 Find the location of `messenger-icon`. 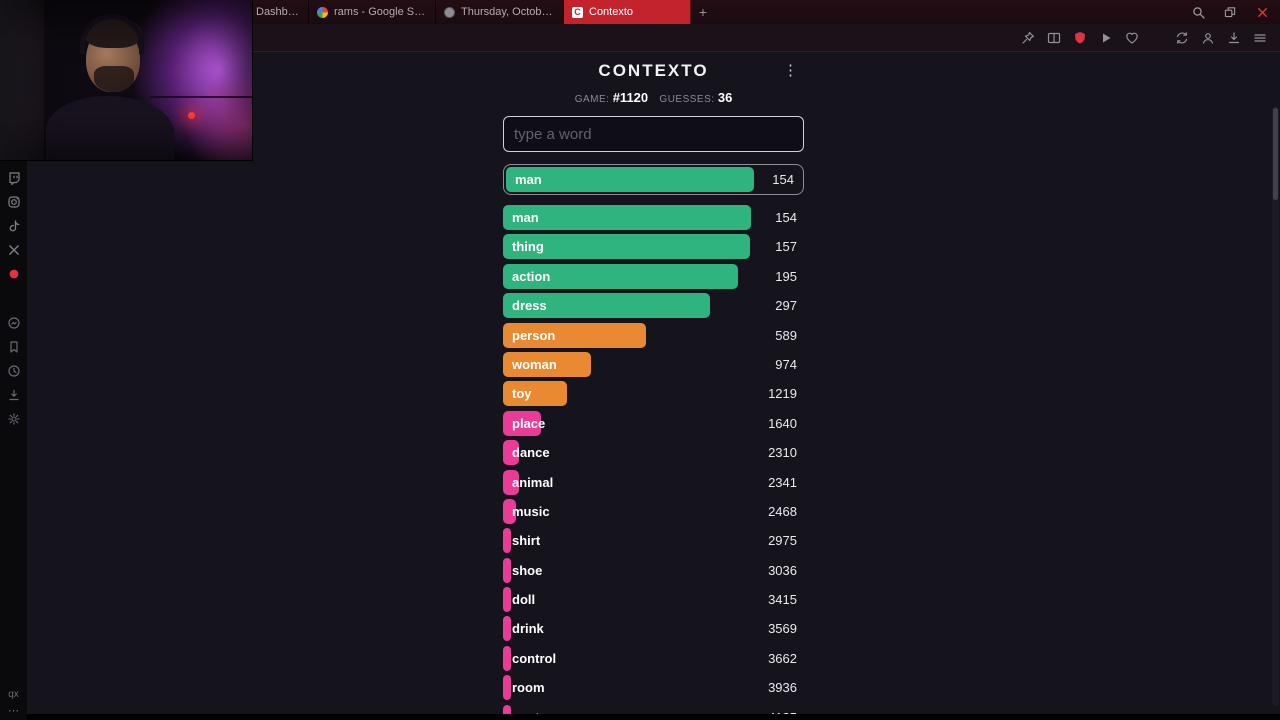

messenger-icon is located at coordinates (13, 322).